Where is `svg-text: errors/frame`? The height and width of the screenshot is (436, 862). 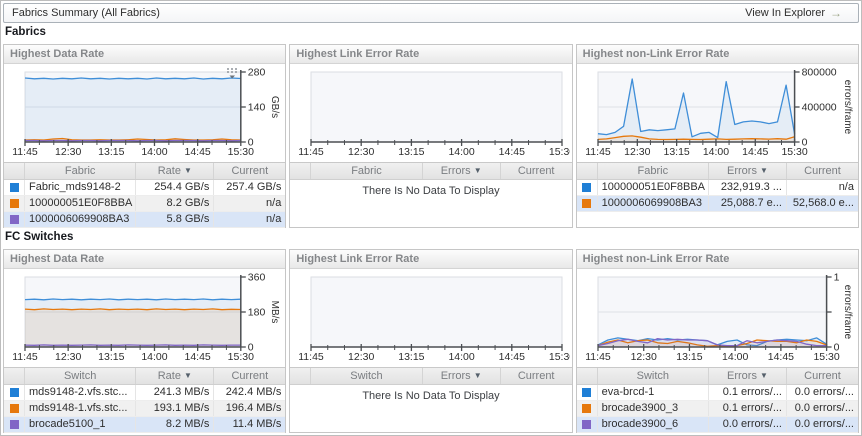
svg-text: errors/frame is located at coordinates (847, 107).